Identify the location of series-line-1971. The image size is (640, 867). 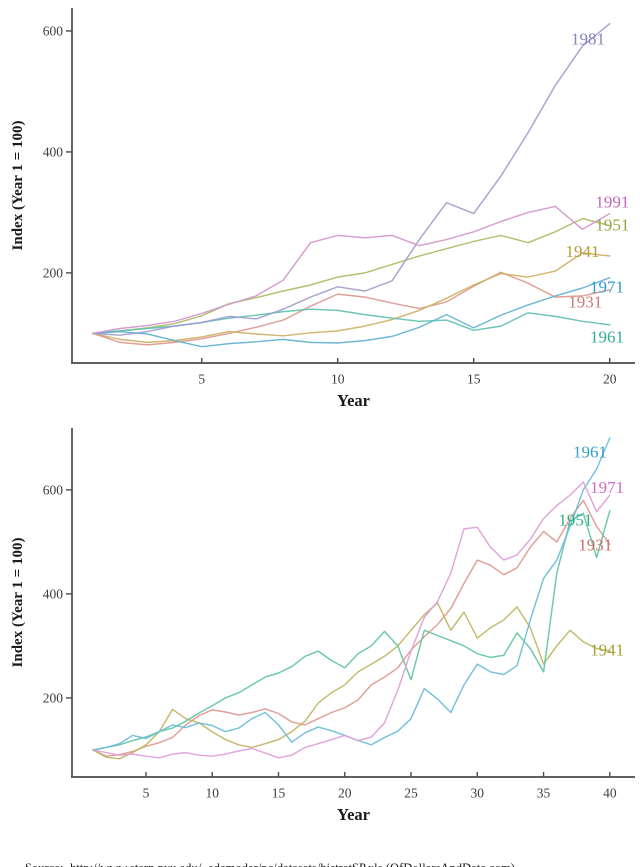
(351, 312).